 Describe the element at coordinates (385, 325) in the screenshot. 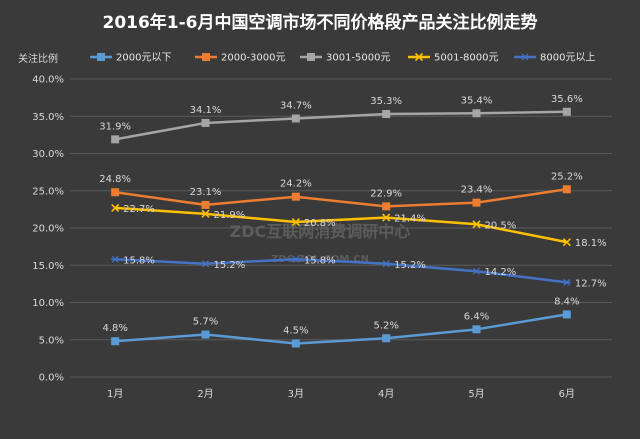

I see `data-label: 5.2%` at that location.